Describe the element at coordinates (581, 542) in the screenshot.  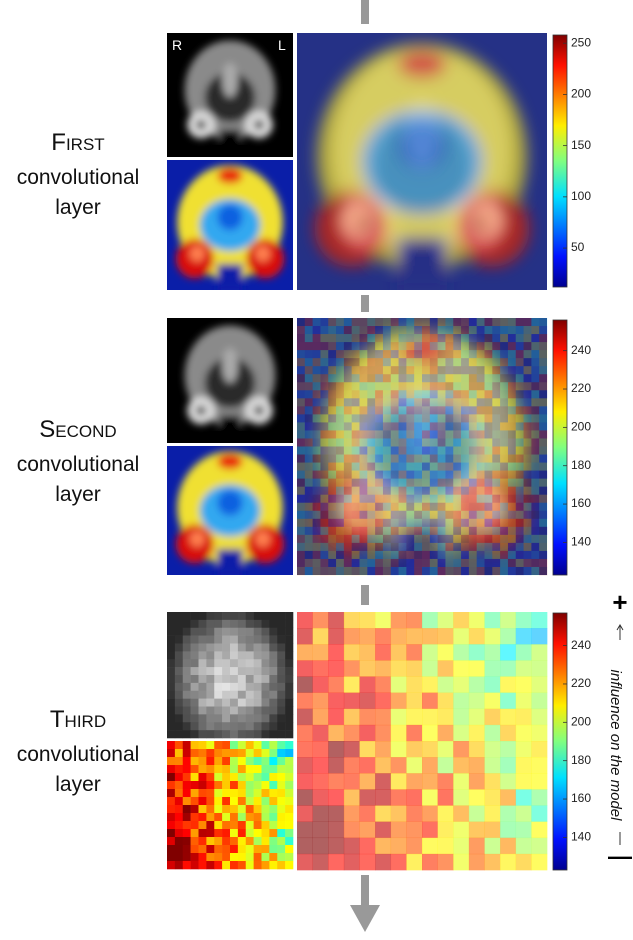
I see `colorbar-tick-label: 140` at that location.